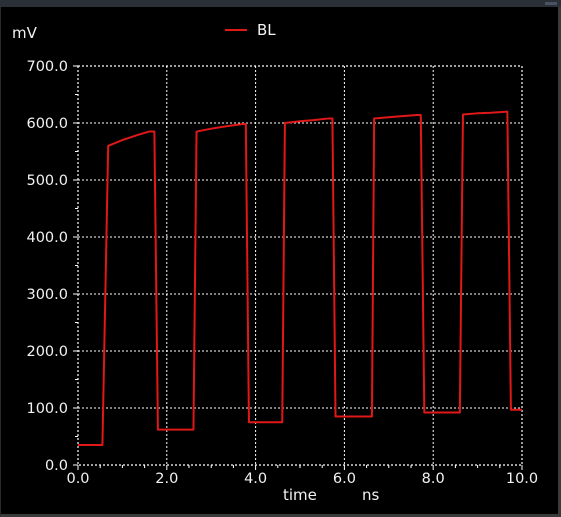  Describe the element at coordinates (255, 479) in the screenshot. I see `x-tick-label: 4.0` at that location.